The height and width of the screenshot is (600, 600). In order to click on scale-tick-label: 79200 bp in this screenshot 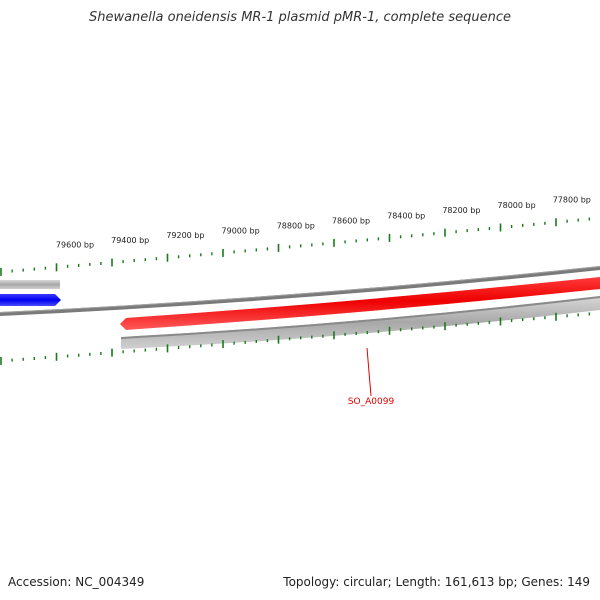, I will do `click(185, 235)`.